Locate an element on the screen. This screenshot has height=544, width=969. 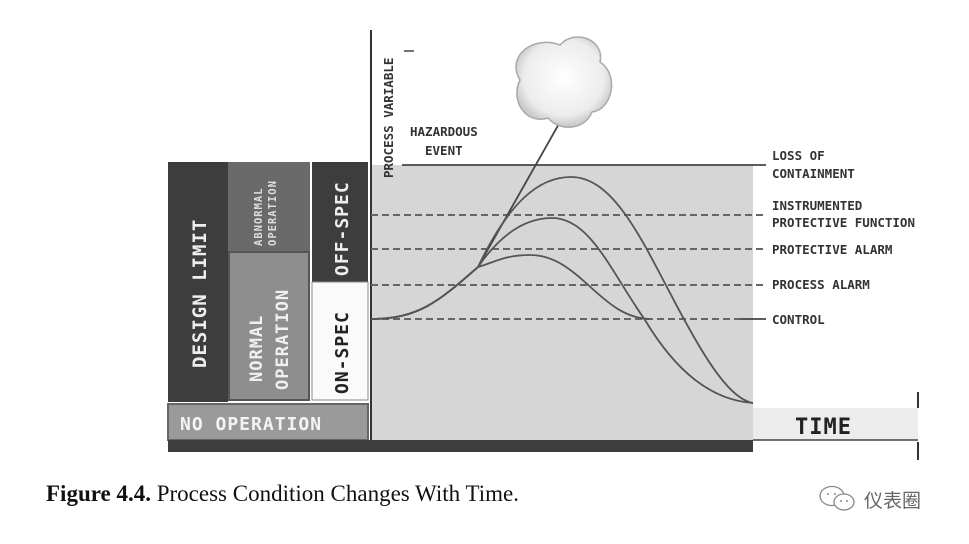
hazardous-event-label: EVENT is located at coordinates (444, 150).